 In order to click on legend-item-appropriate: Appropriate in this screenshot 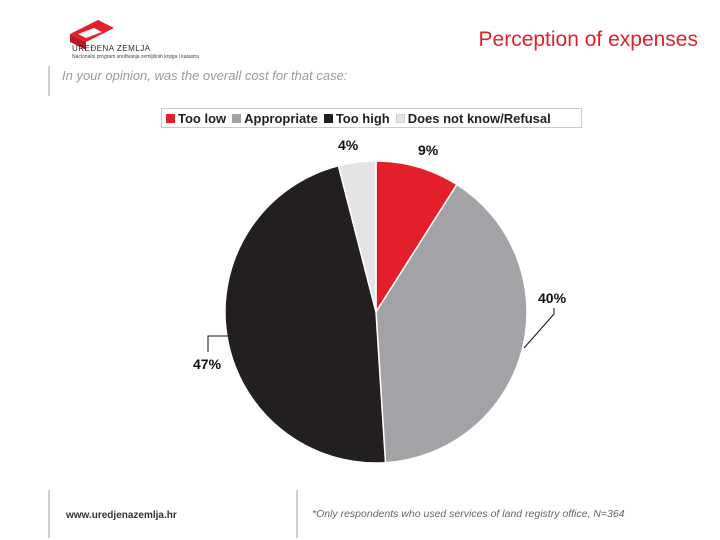, I will do `click(275, 118)`.